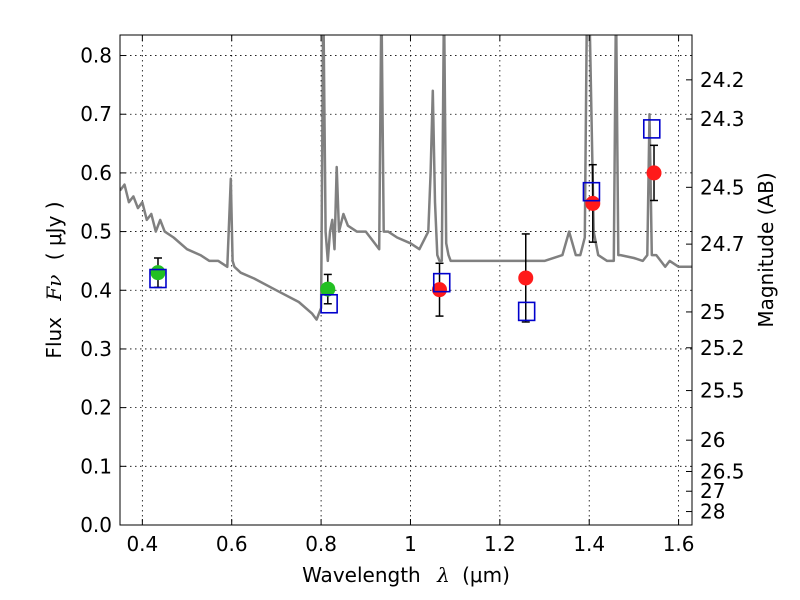  What do you see at coordinates (722, 244) in the screenshot?
I see `y2-tick-label: 24.7` at bounding box center [722, 244].